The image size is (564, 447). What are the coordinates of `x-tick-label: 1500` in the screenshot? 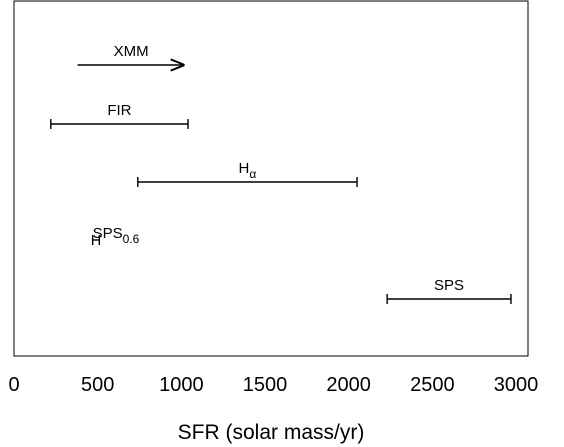 It's located at (265, 385).